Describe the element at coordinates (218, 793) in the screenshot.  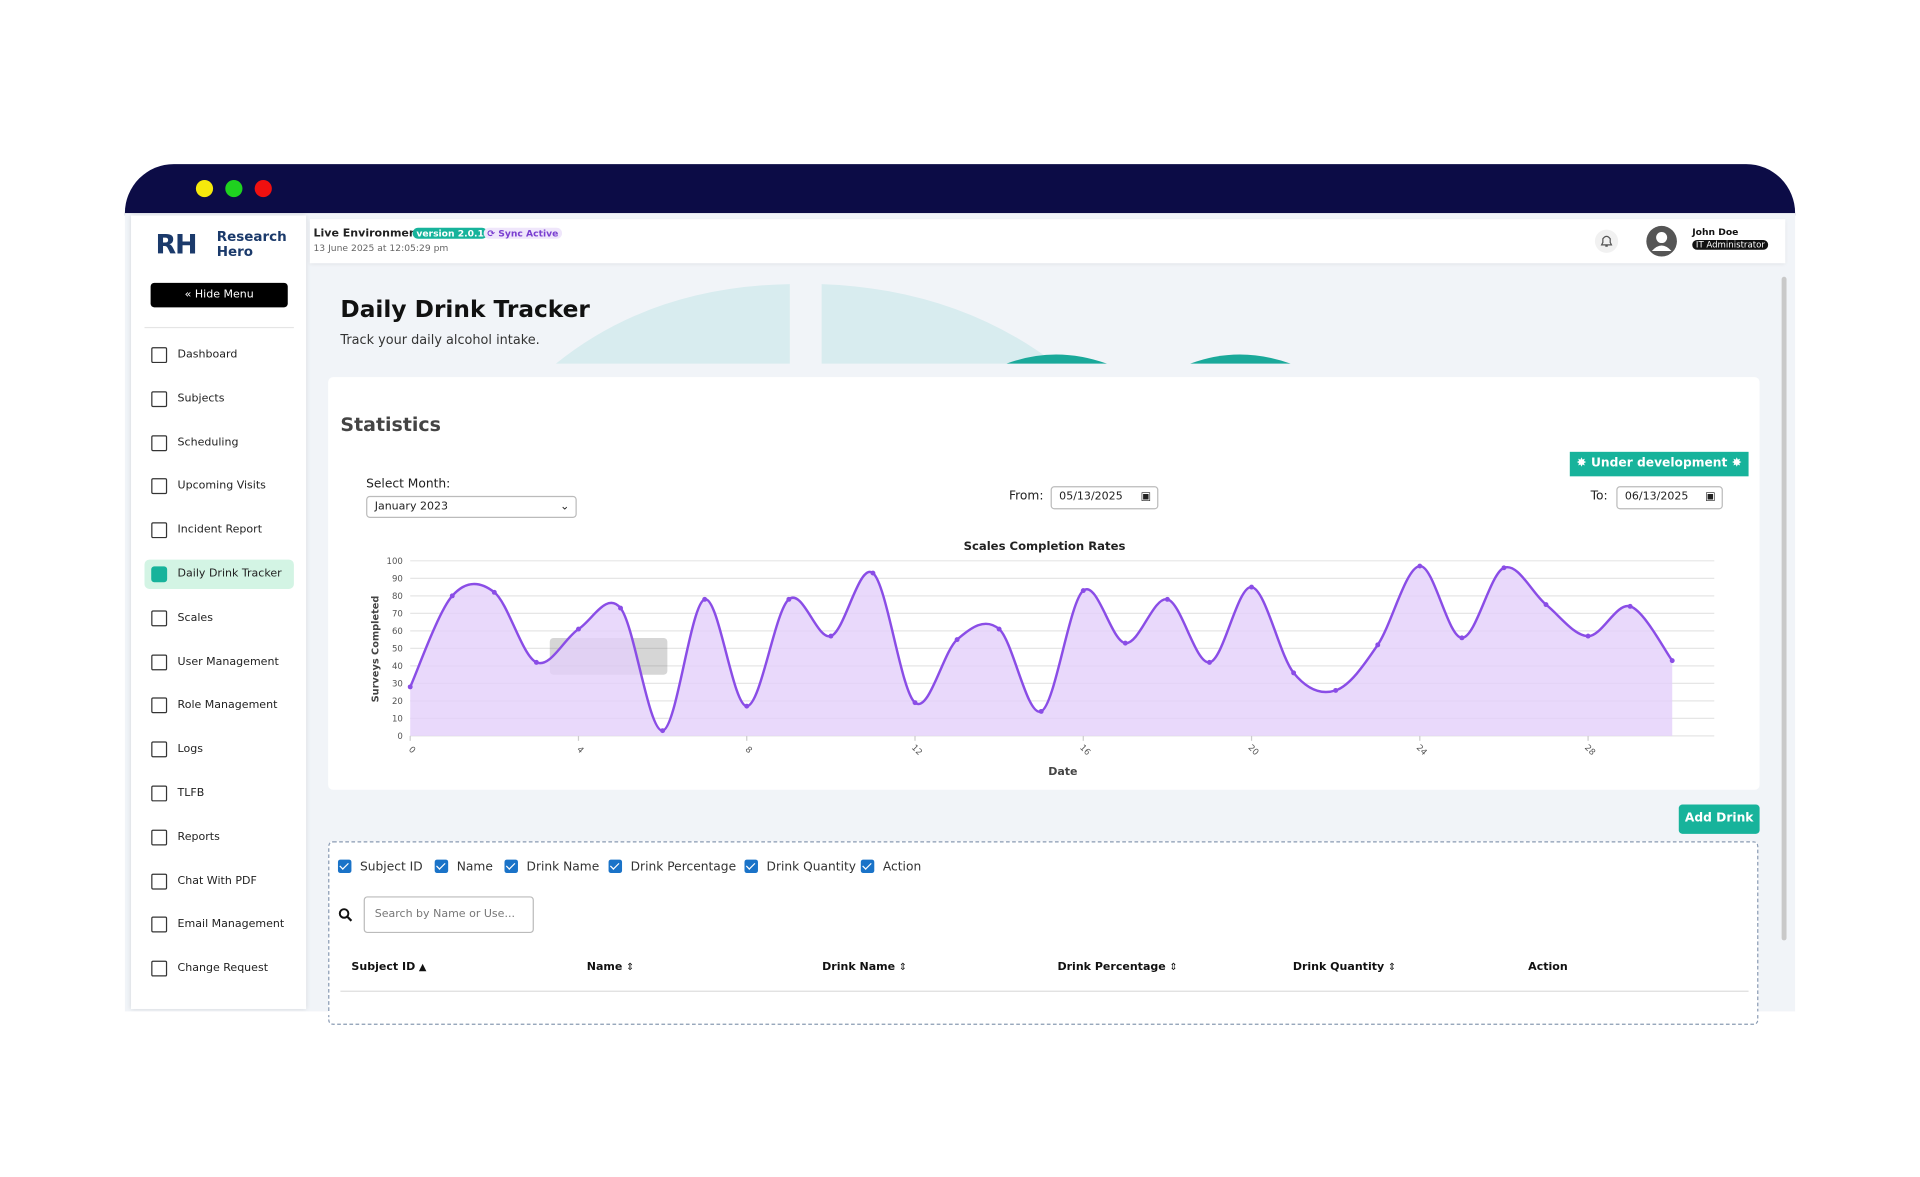
I see `nav-item: TLFB` at that location.